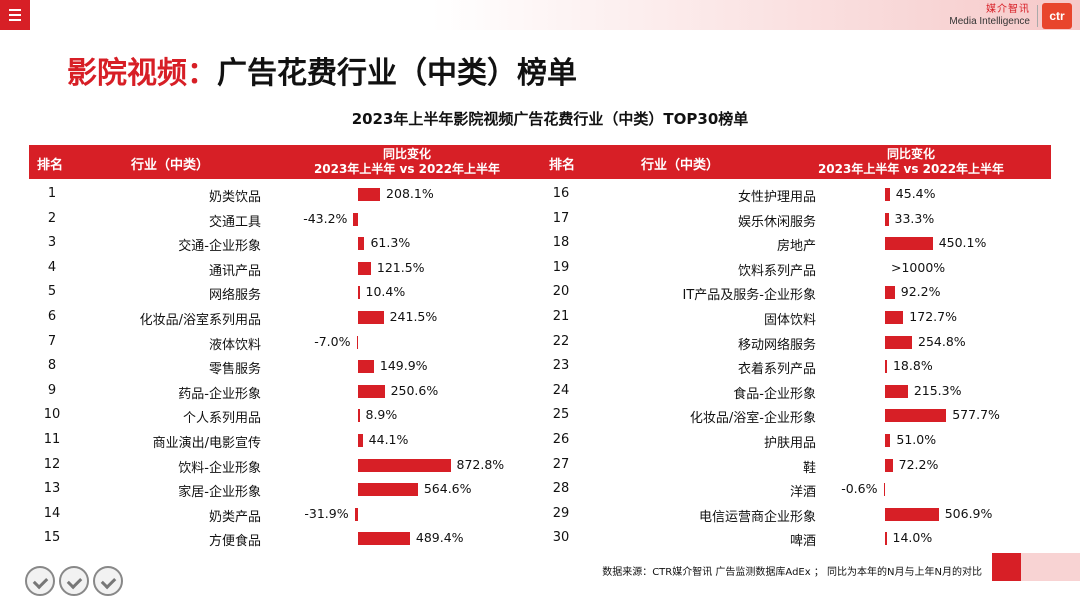  What do you see at coordinates (540, 15) in the screenshot?
I see `top-bar: 媒介智讯 Media Intelligence ctr` at bounding box center [540, 15].